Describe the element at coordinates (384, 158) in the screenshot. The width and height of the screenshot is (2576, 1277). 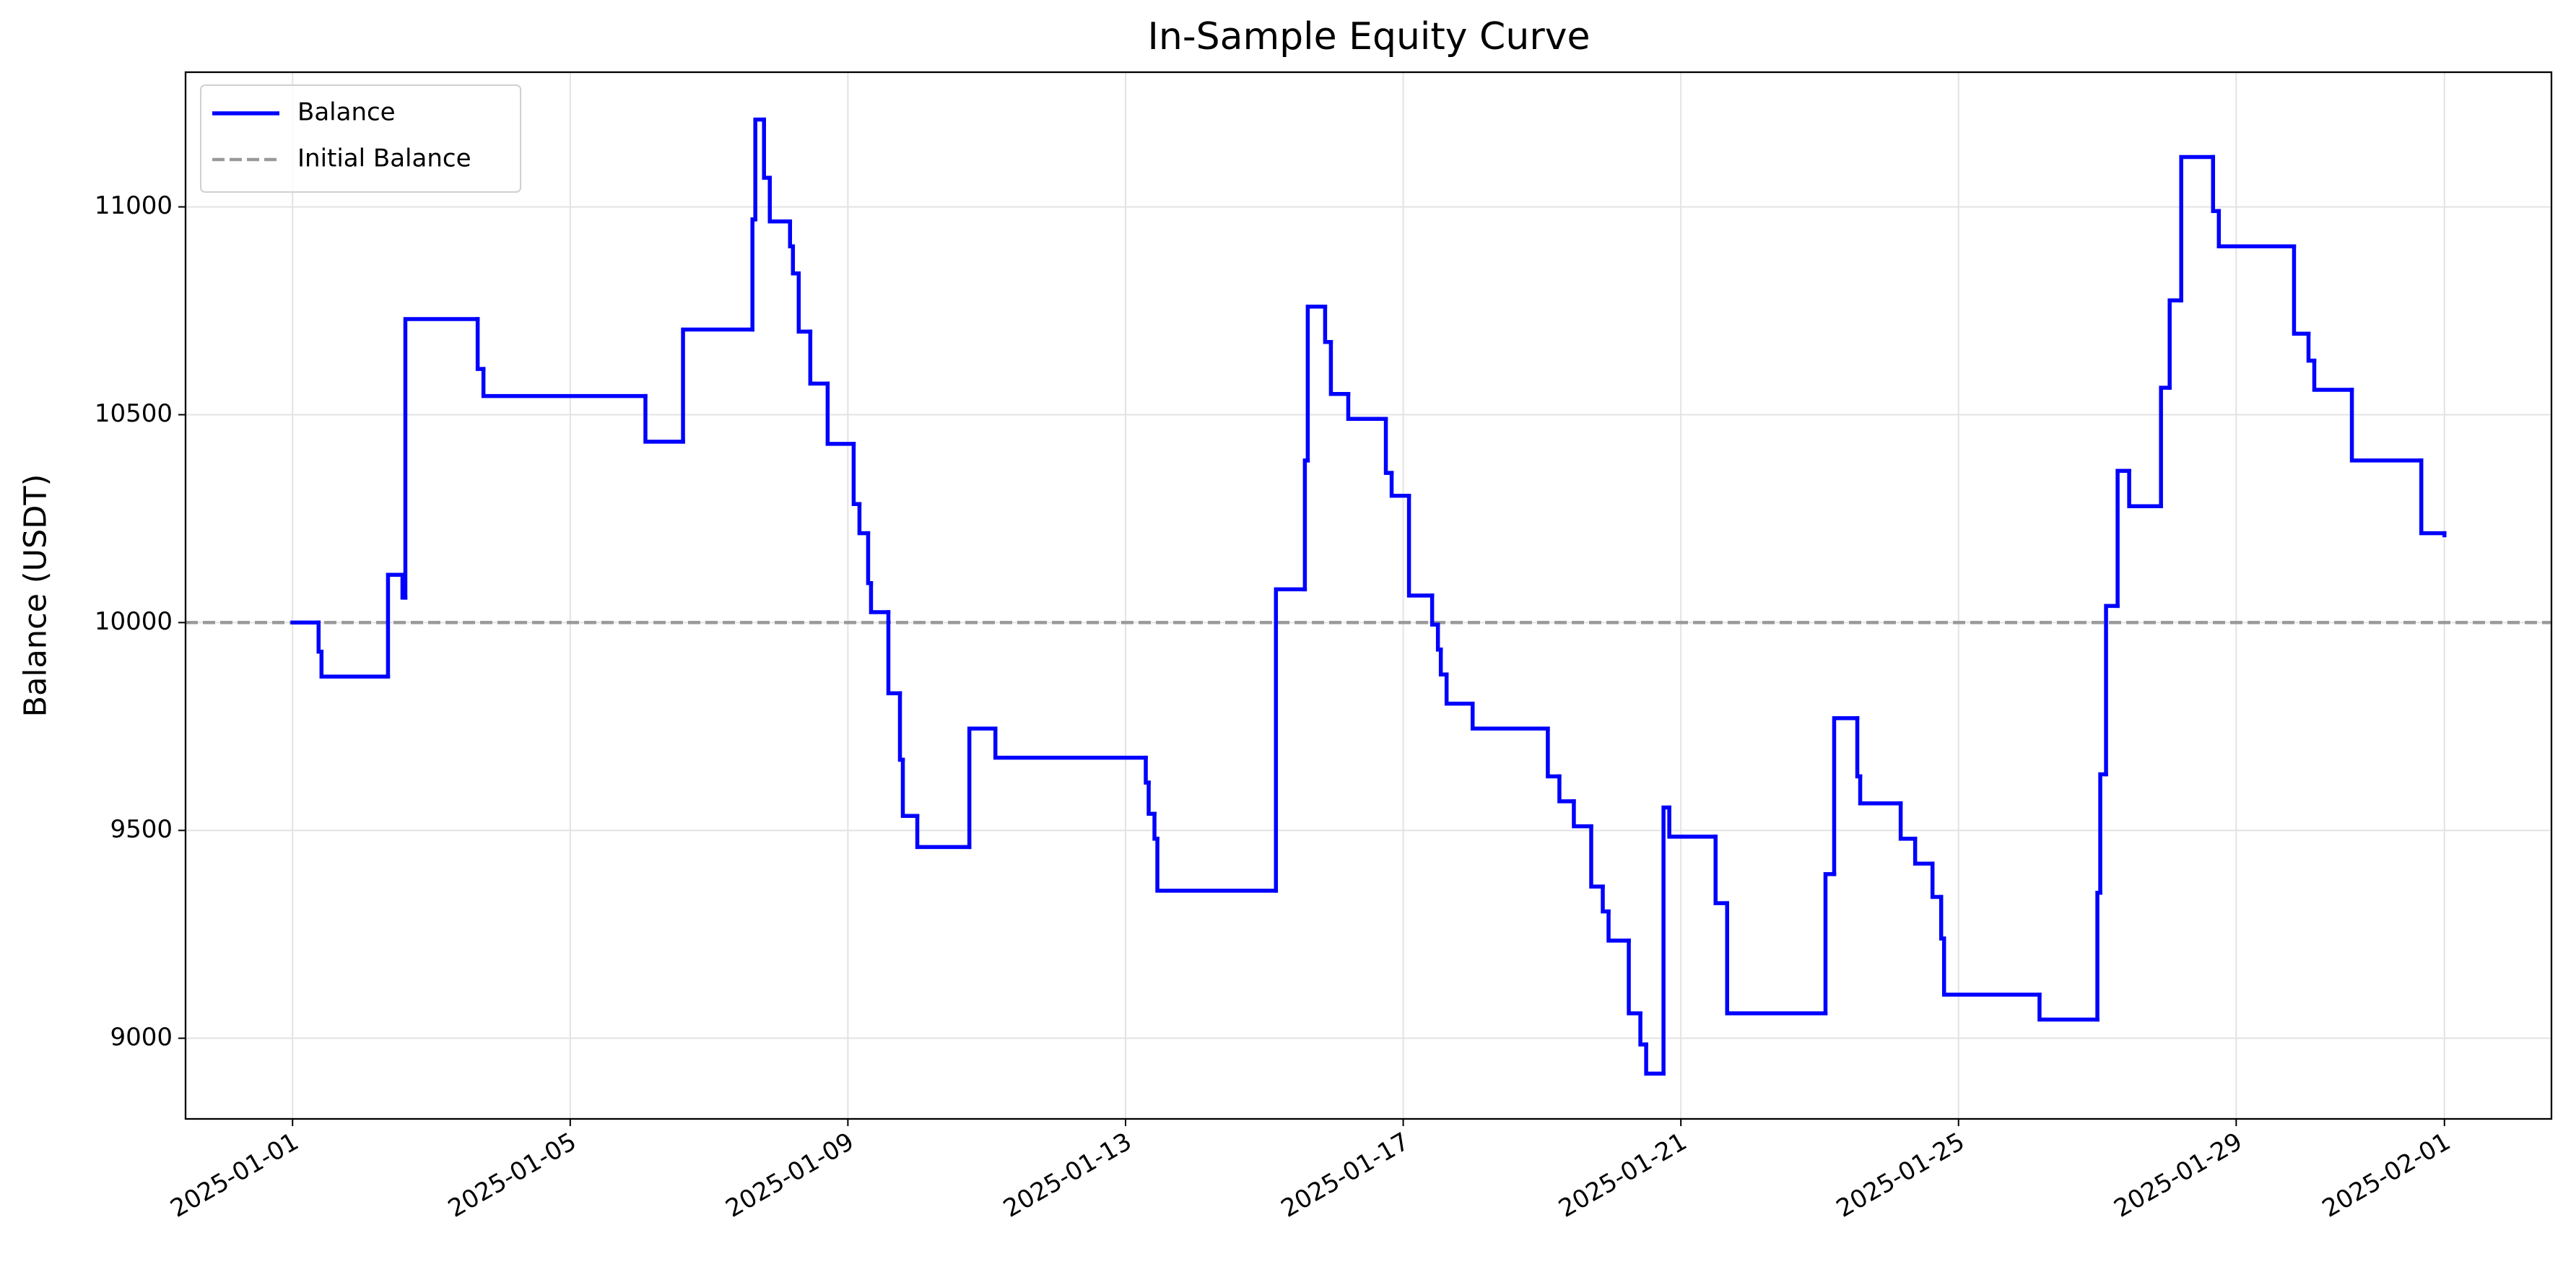
I see `legend-label: Initial Balance` at that location.